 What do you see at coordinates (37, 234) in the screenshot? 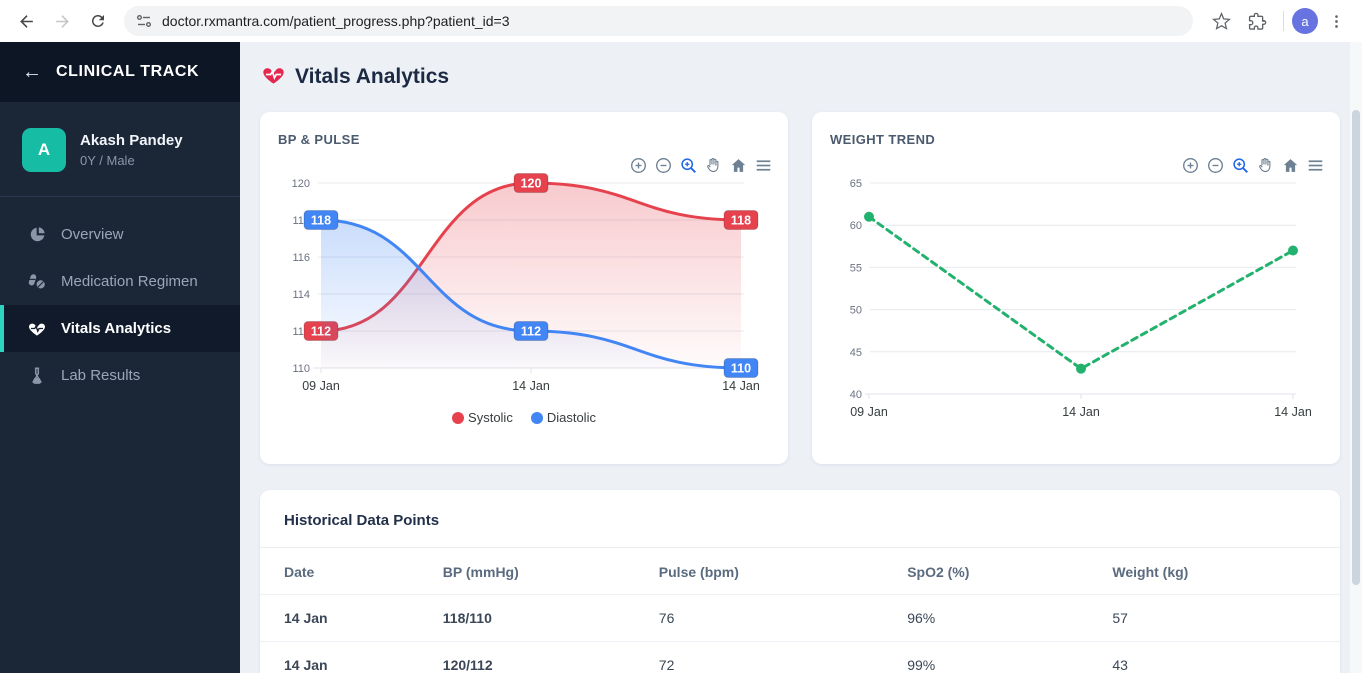
I see `pie-chart-icon` at bounding box center [37, 234].